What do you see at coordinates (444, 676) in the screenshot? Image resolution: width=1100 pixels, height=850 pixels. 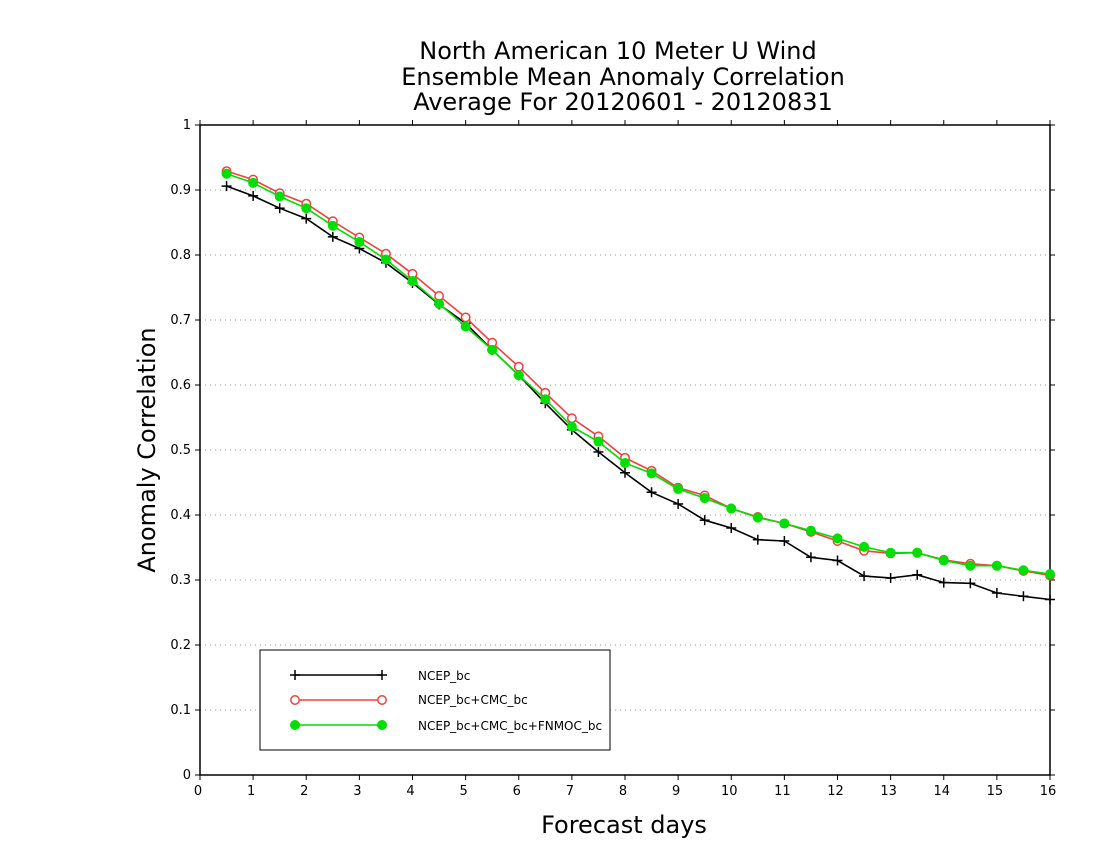 I see `legend-label-ncep-bc: NCEP_bc` at bounding box center [444, 676].